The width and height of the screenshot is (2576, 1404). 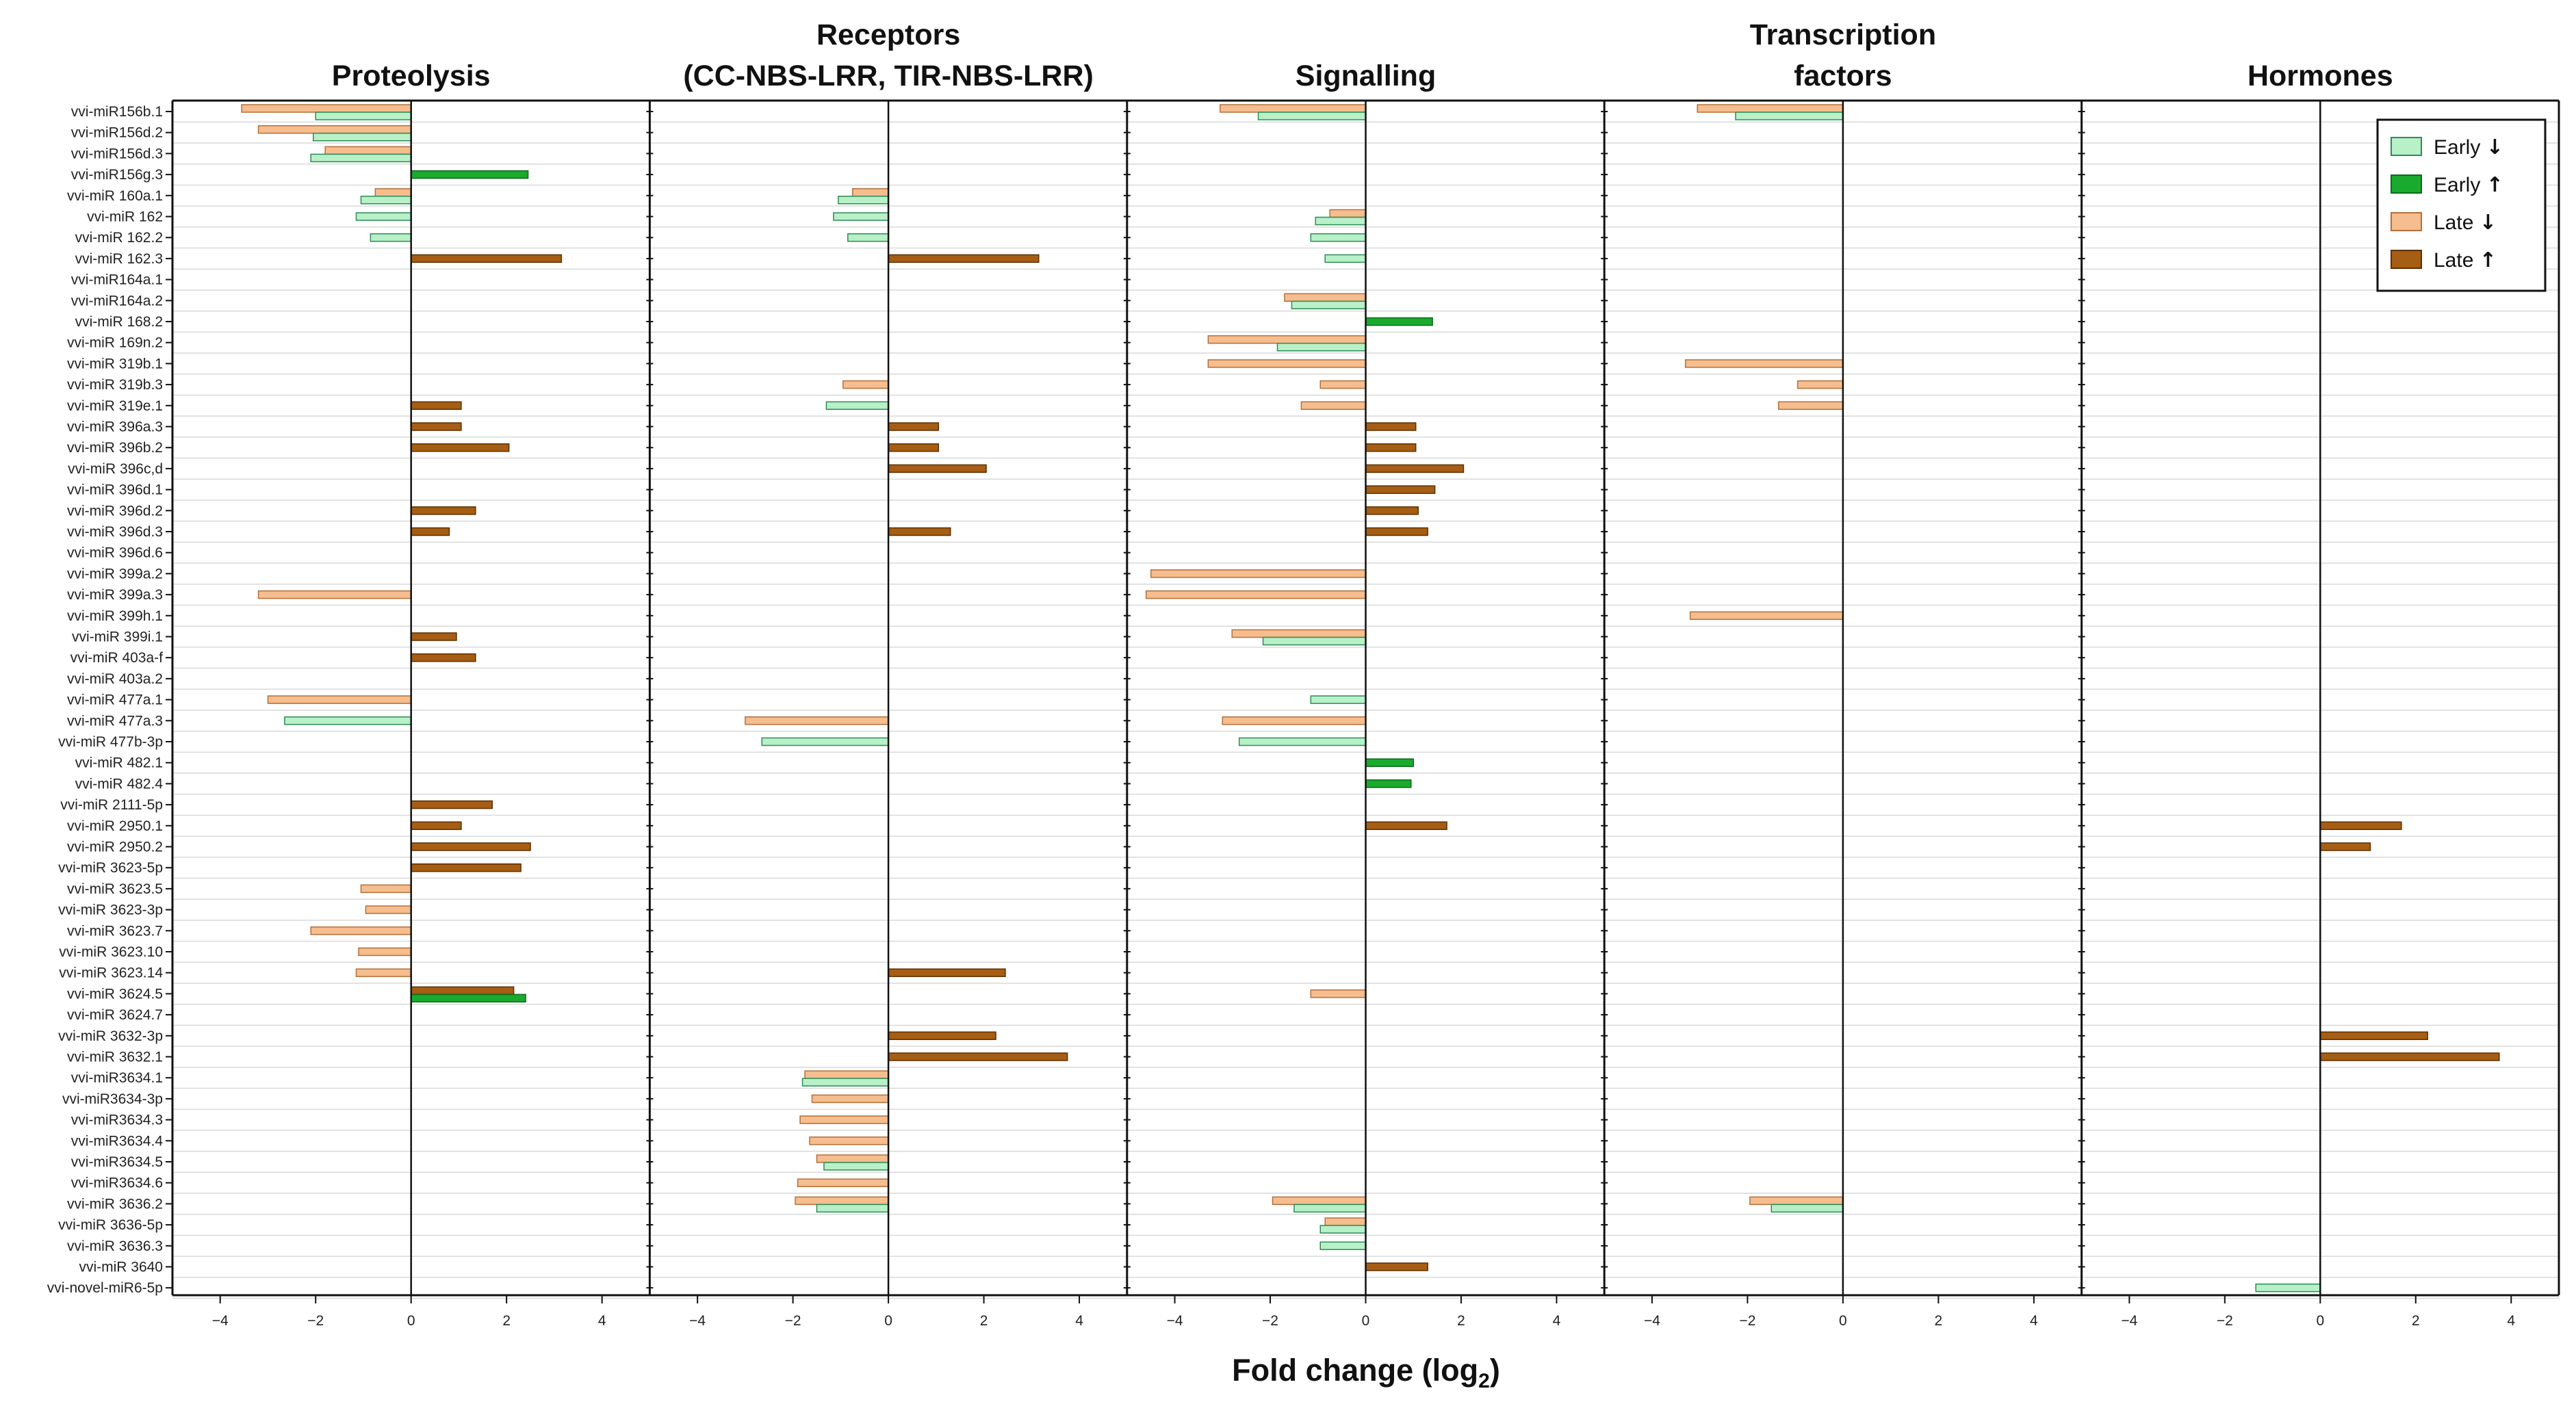 I want to click on panel-title: Hormones, so click(x=2320, y=76).